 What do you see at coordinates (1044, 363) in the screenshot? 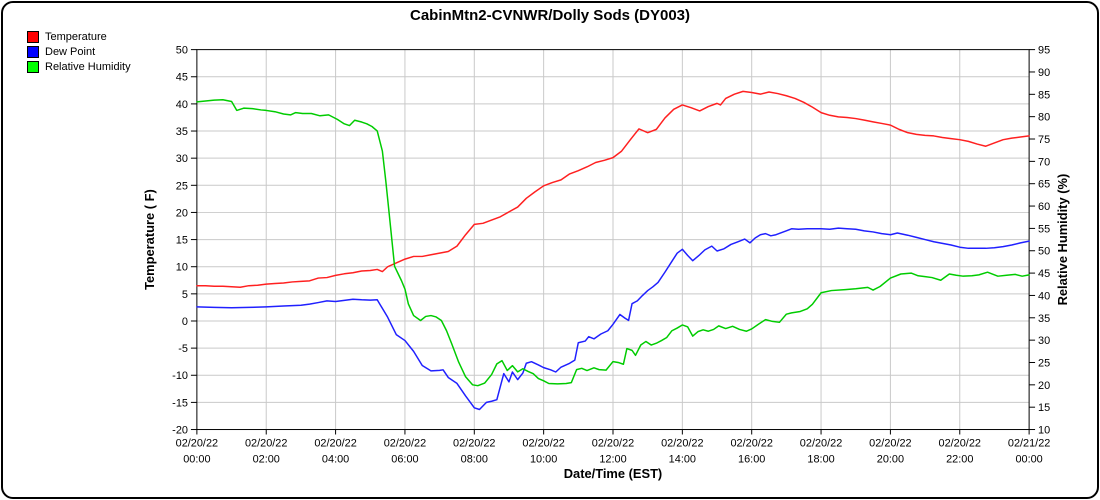
I see `y-right-tick-label: 25` at bounding box center [1044, 363].